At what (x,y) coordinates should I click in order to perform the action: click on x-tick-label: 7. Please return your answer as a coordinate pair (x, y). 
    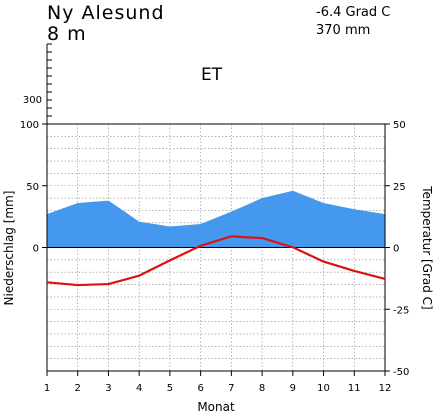
    Looking at the image, I should click on (231, 388).